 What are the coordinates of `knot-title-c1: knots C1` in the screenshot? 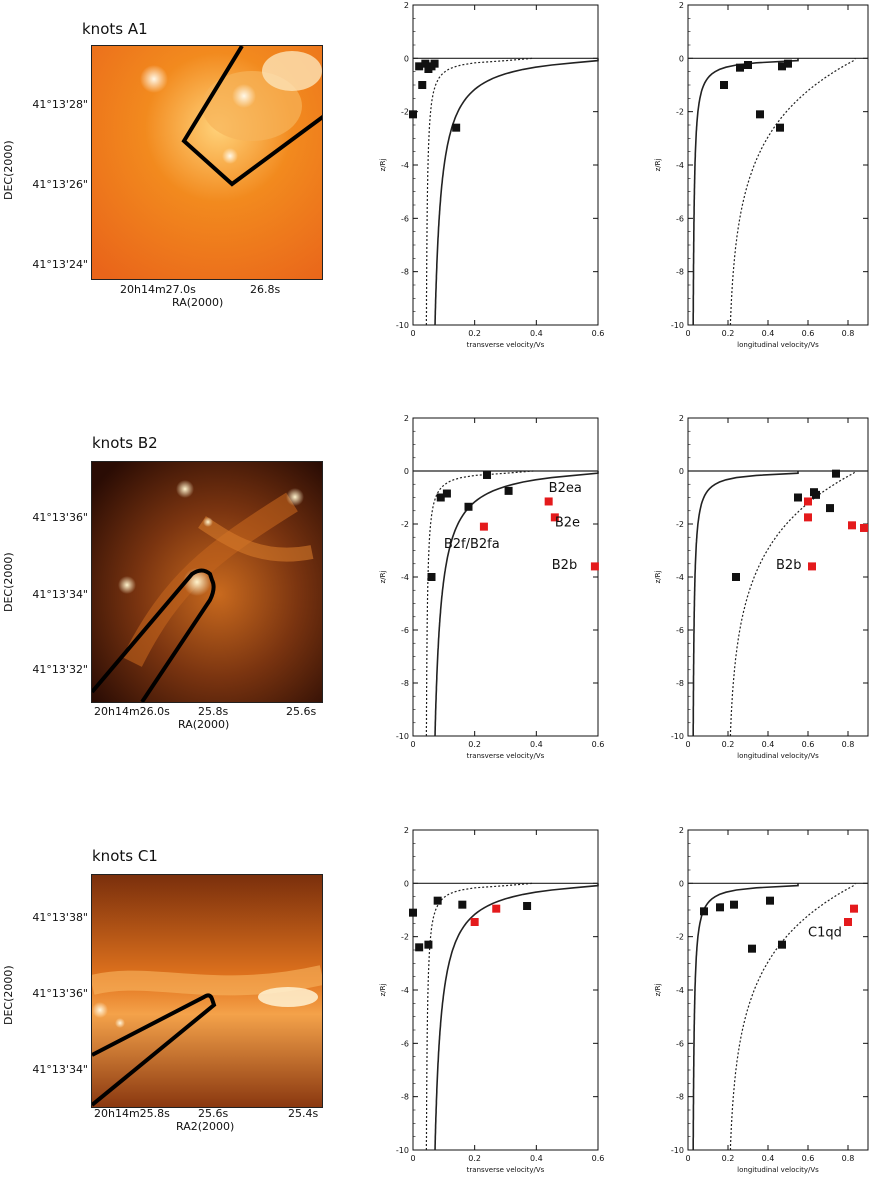 It's located at (125, 856).